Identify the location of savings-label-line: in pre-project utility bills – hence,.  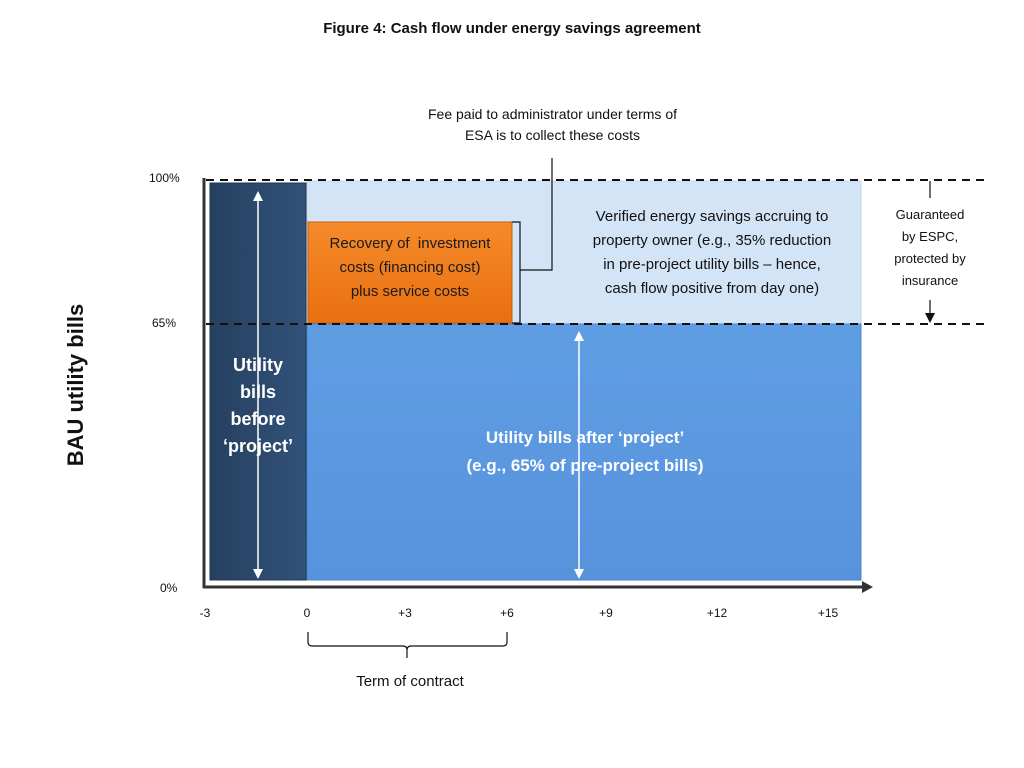
(712, 264).